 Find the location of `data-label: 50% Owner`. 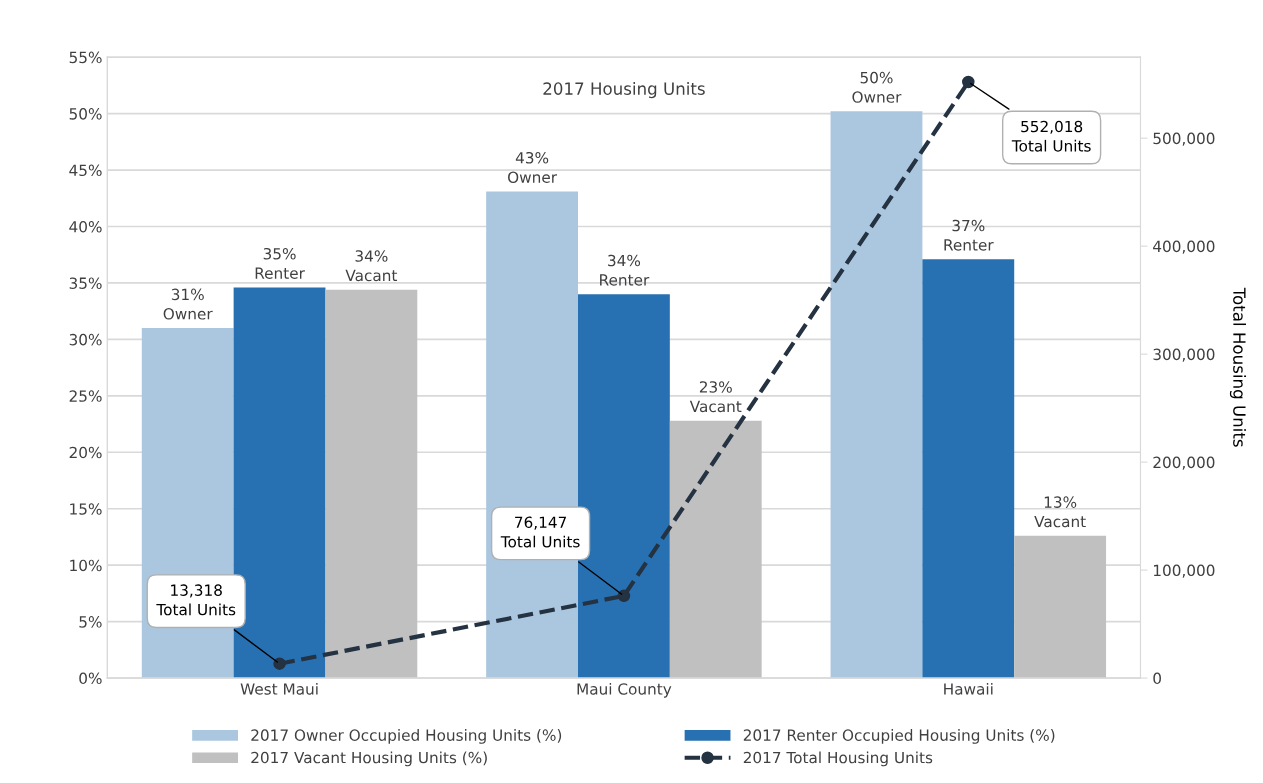

data-label: 50% Owner is located at coordinates (877, 87).